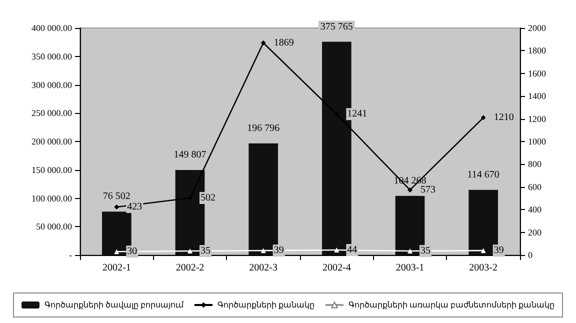  I want to click on y2-tick-label: 800, so click(535, 164).